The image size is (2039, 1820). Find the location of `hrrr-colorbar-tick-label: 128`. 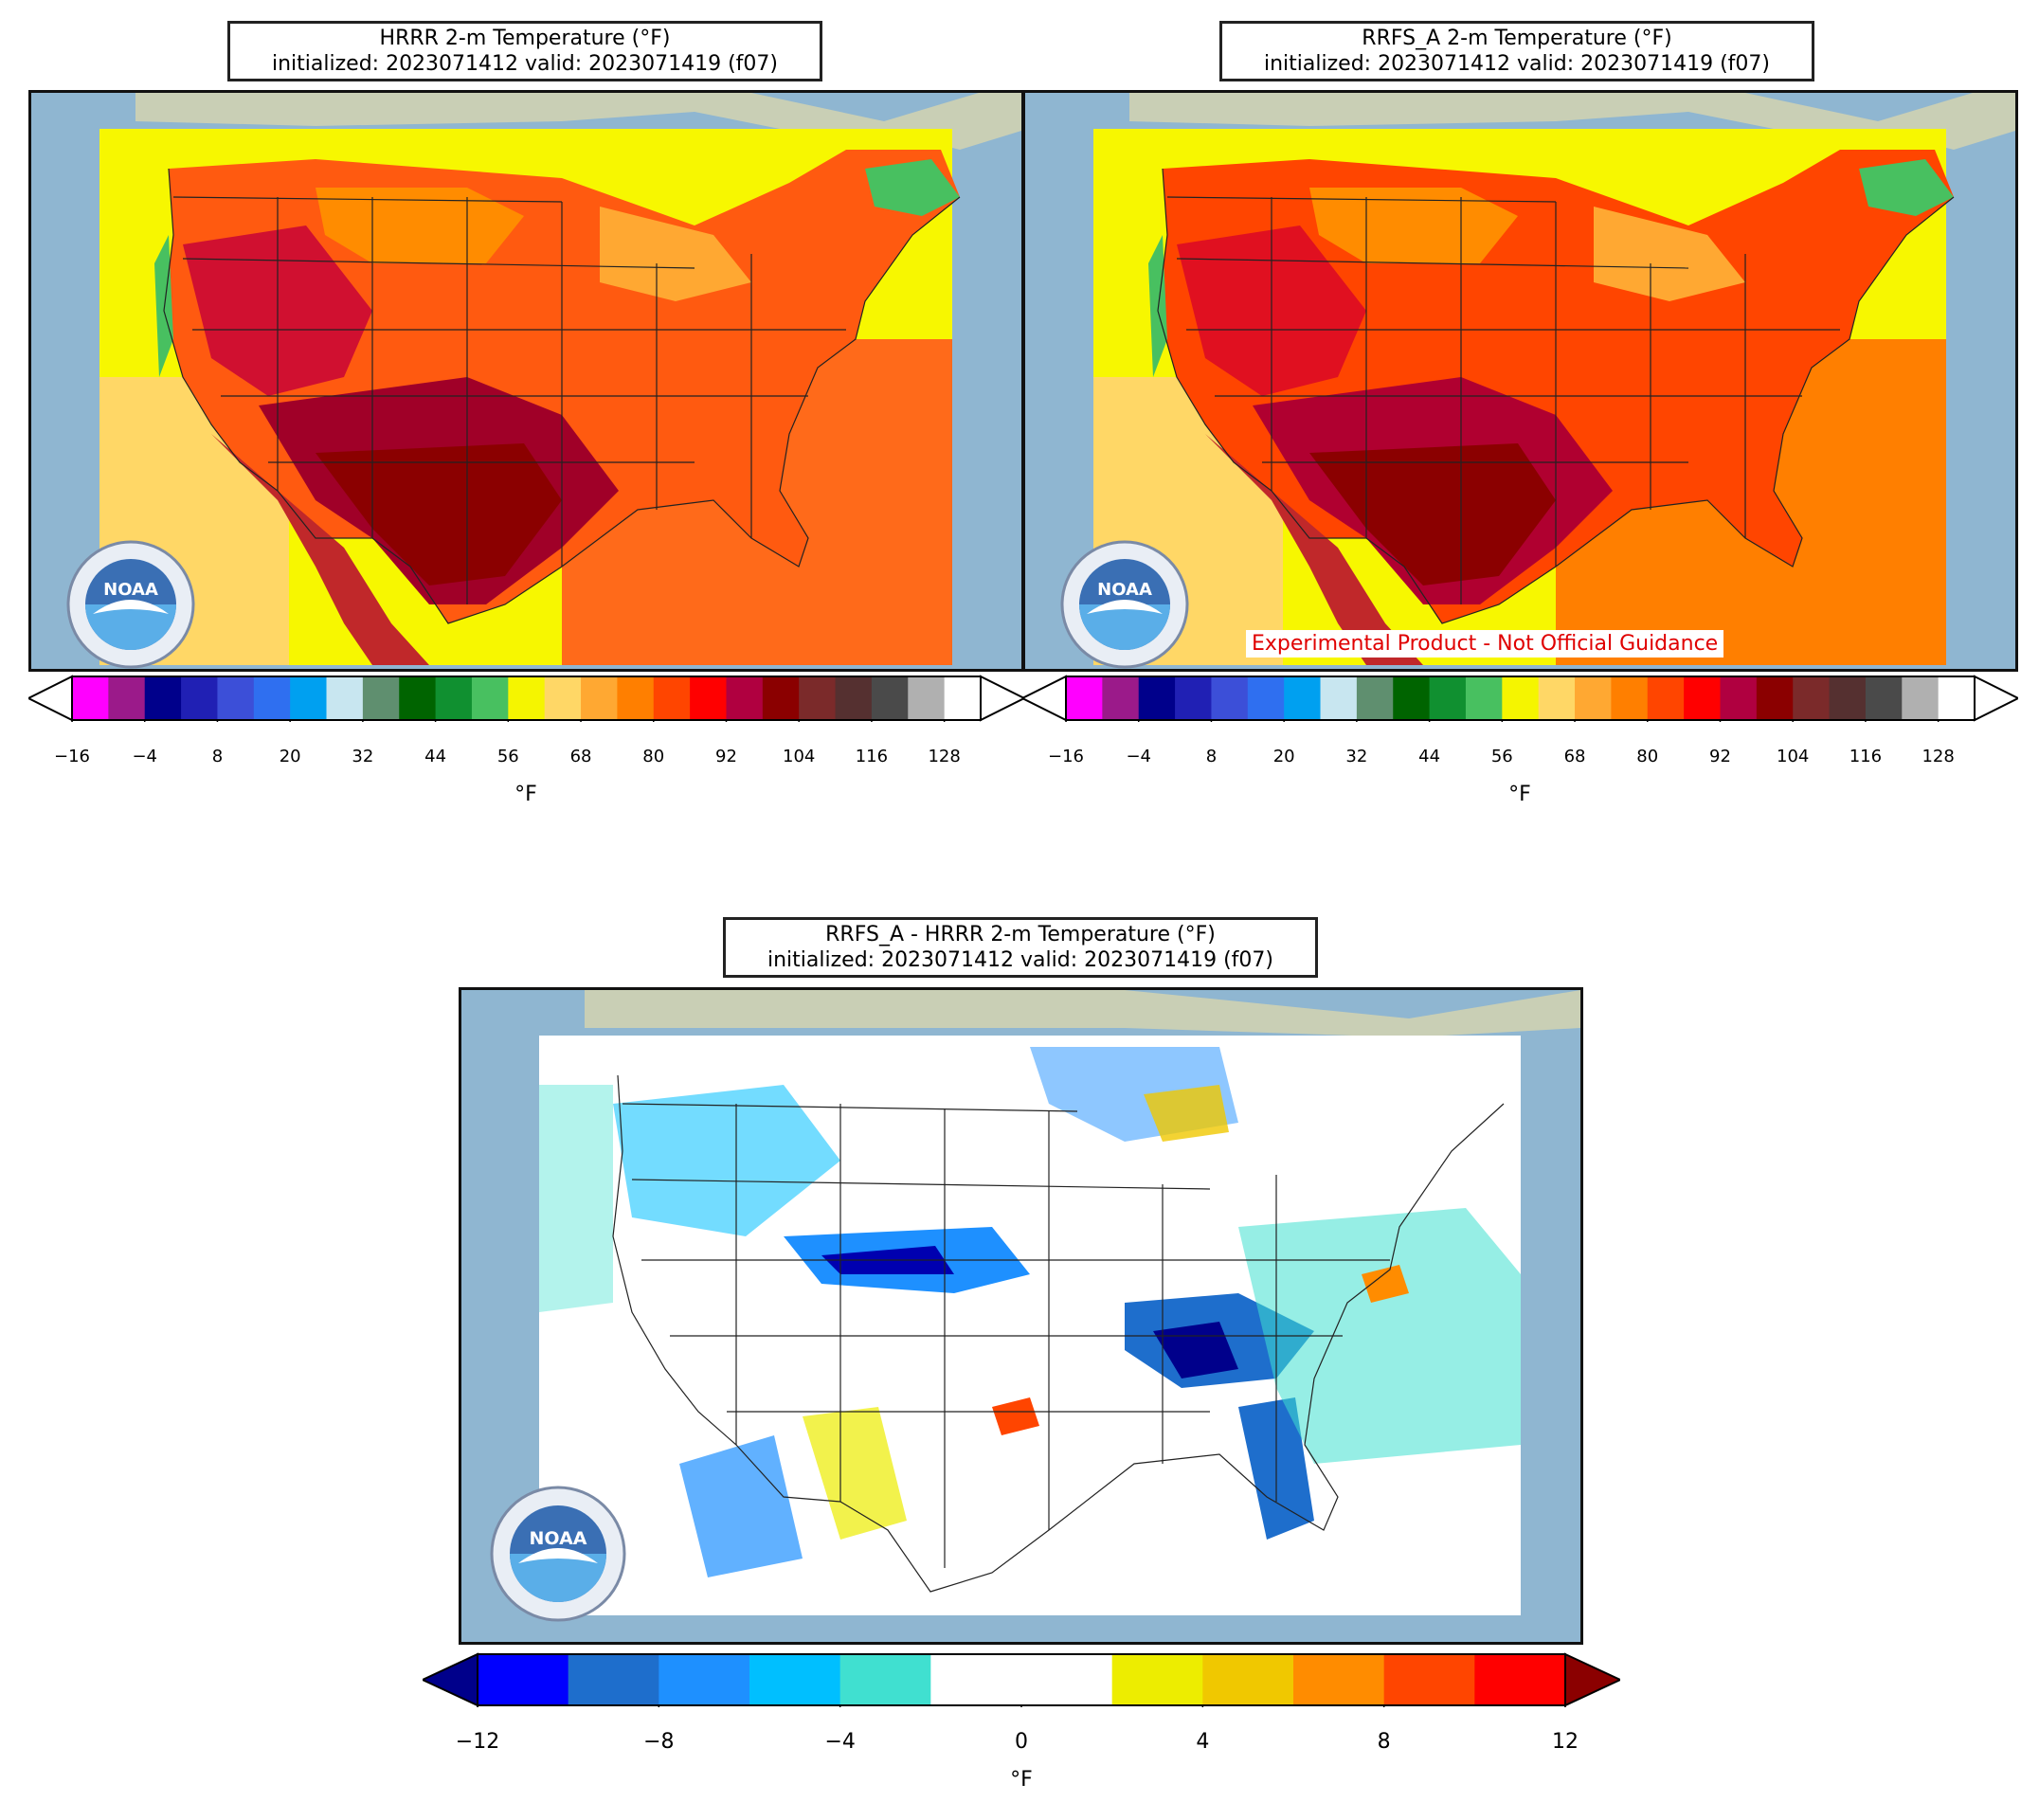

hrrr-colorbar-tick-label: 128 is located at coordinates (944, 757).